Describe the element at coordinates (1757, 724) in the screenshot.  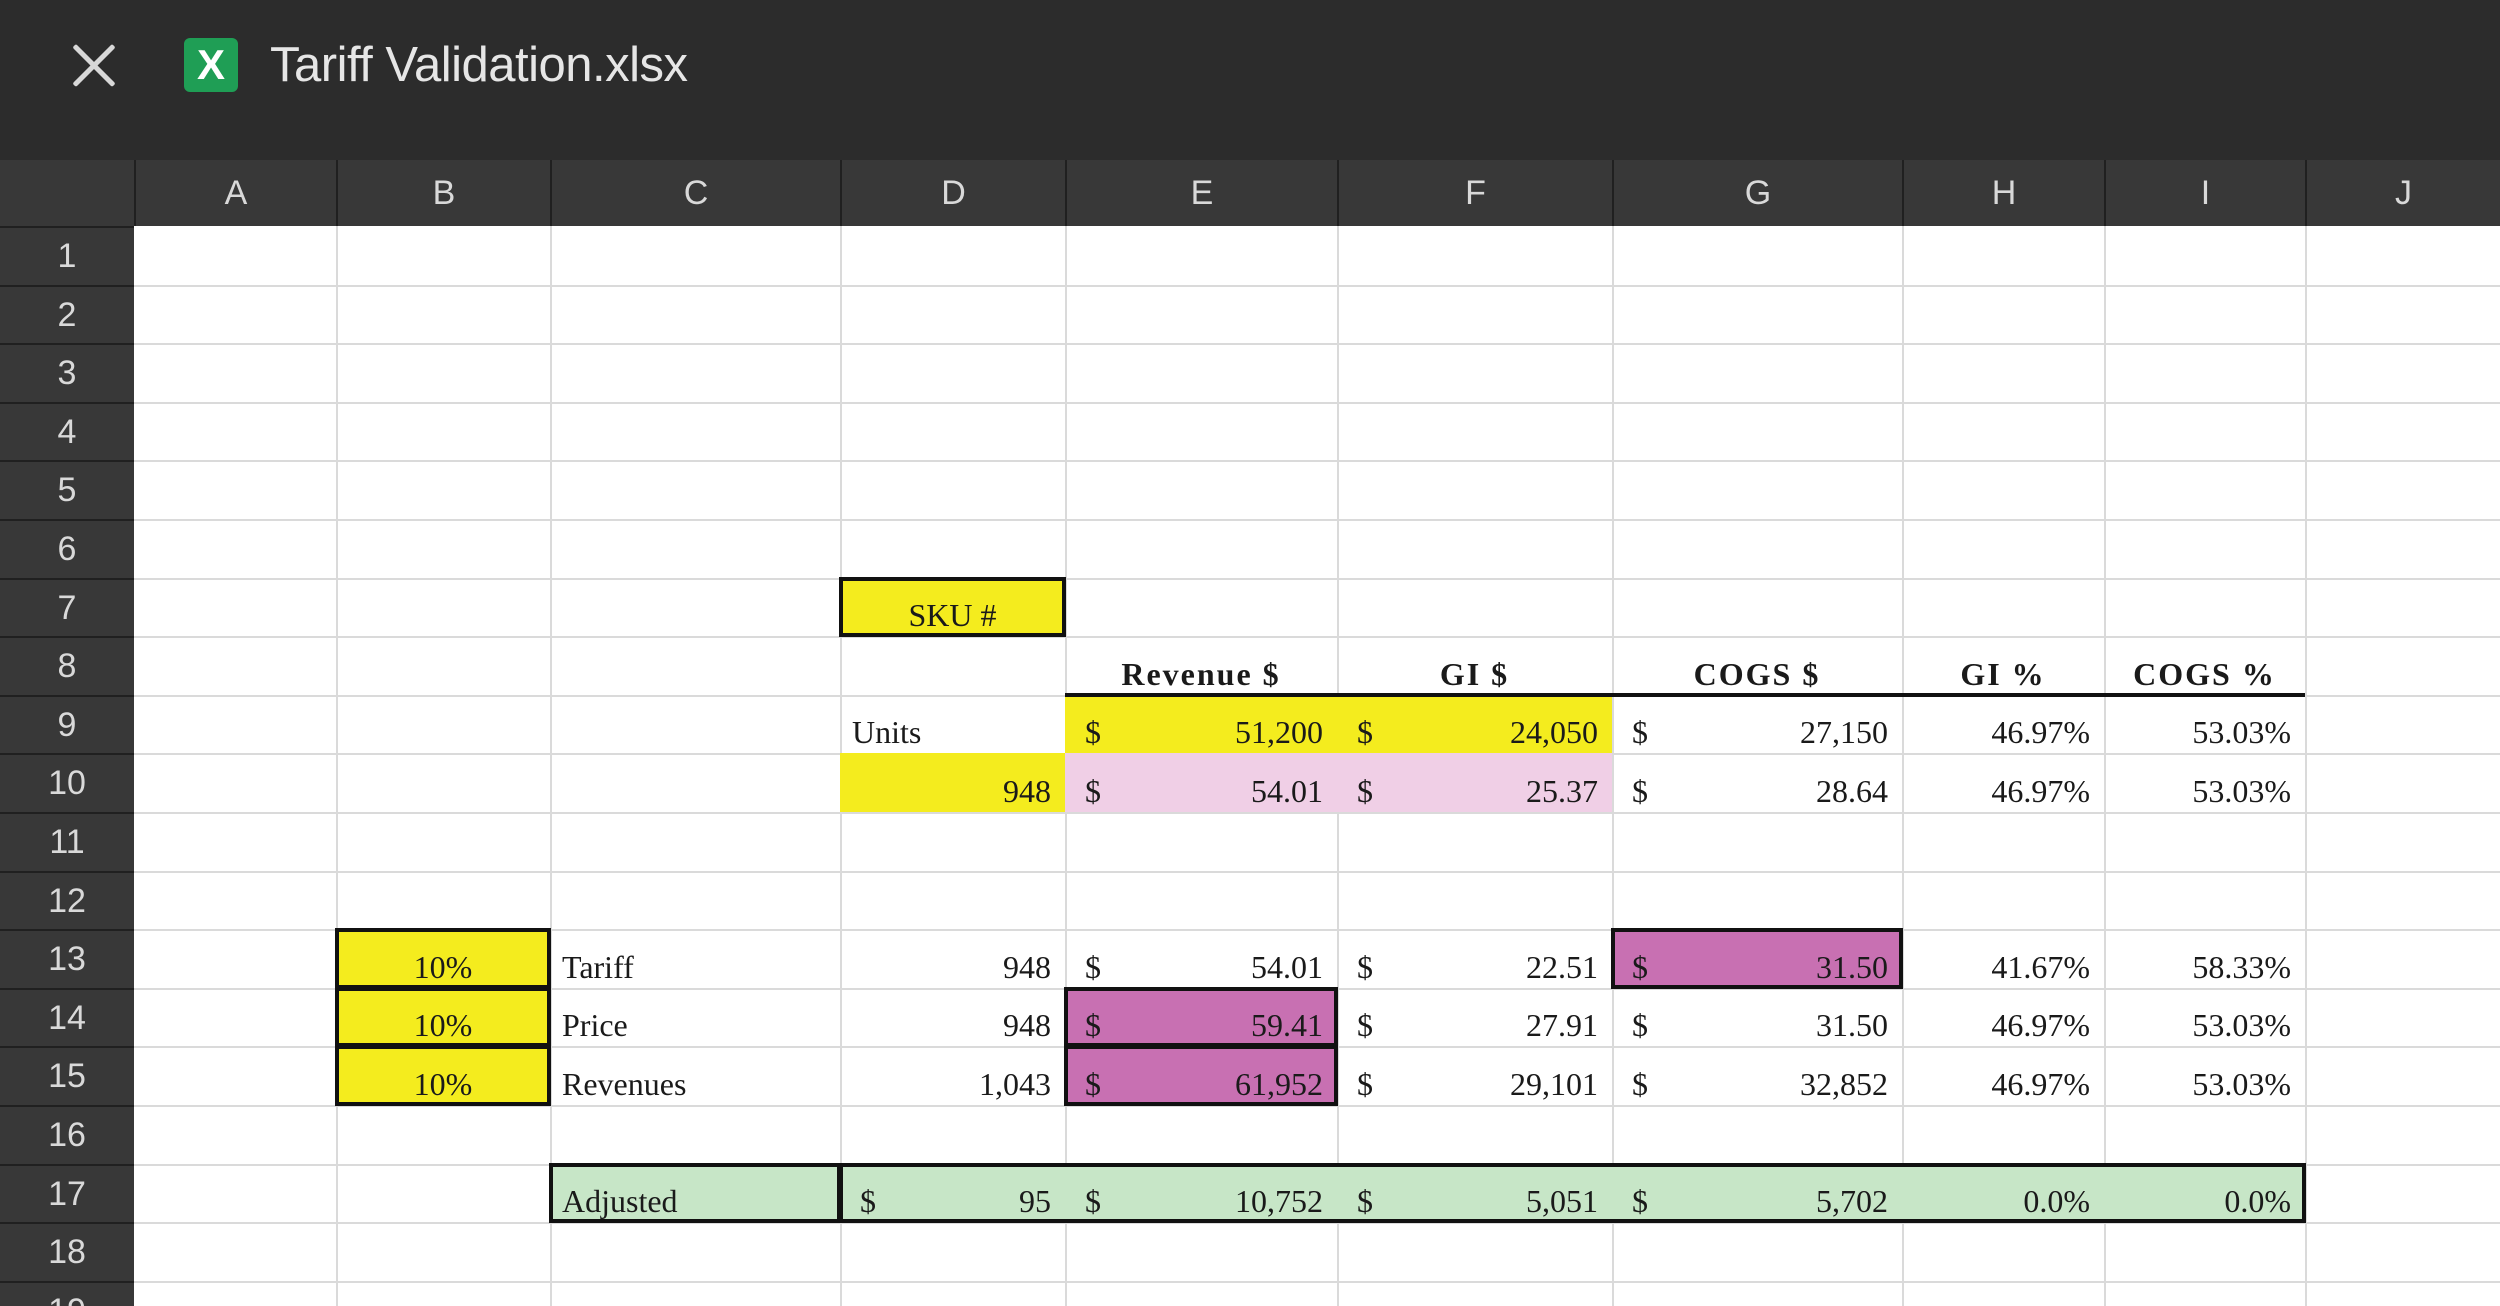
I see `cell-g9: $27,150` at that location.